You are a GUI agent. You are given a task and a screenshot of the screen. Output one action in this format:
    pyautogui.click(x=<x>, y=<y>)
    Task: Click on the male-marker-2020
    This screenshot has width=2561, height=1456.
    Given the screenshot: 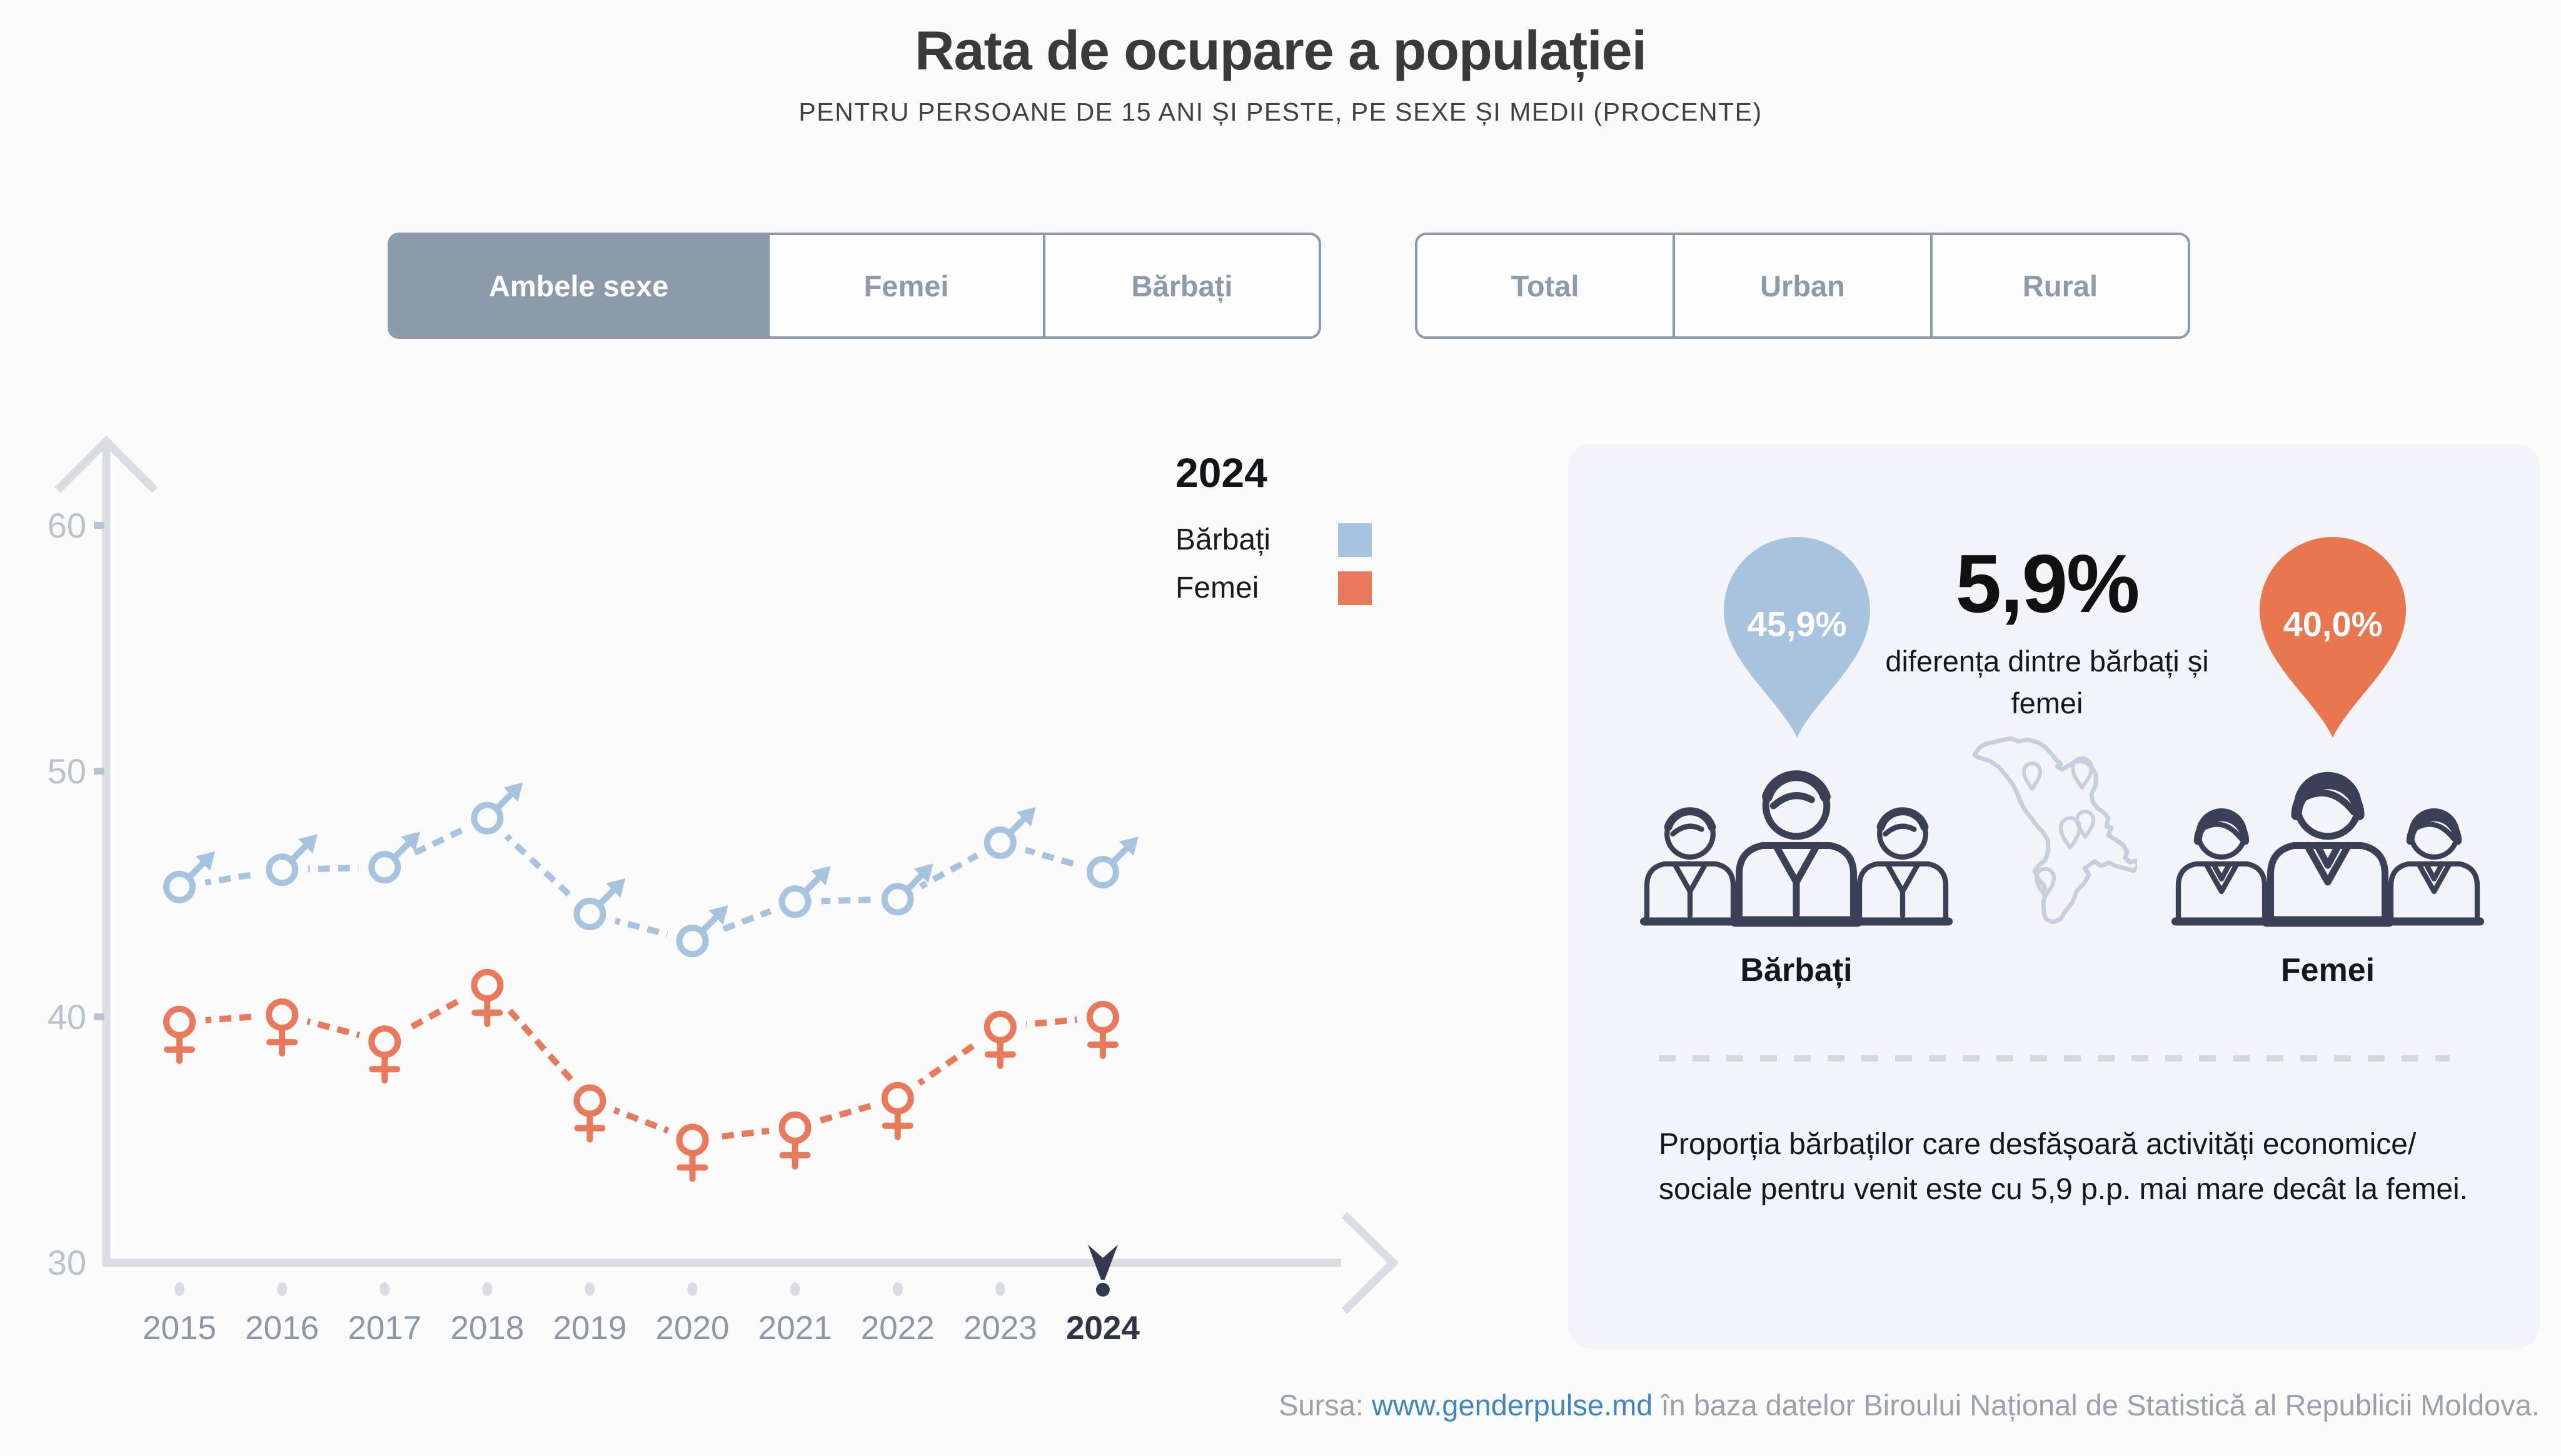 What is the action you would take?
    pyautogui.click(x=702, y=931)
    